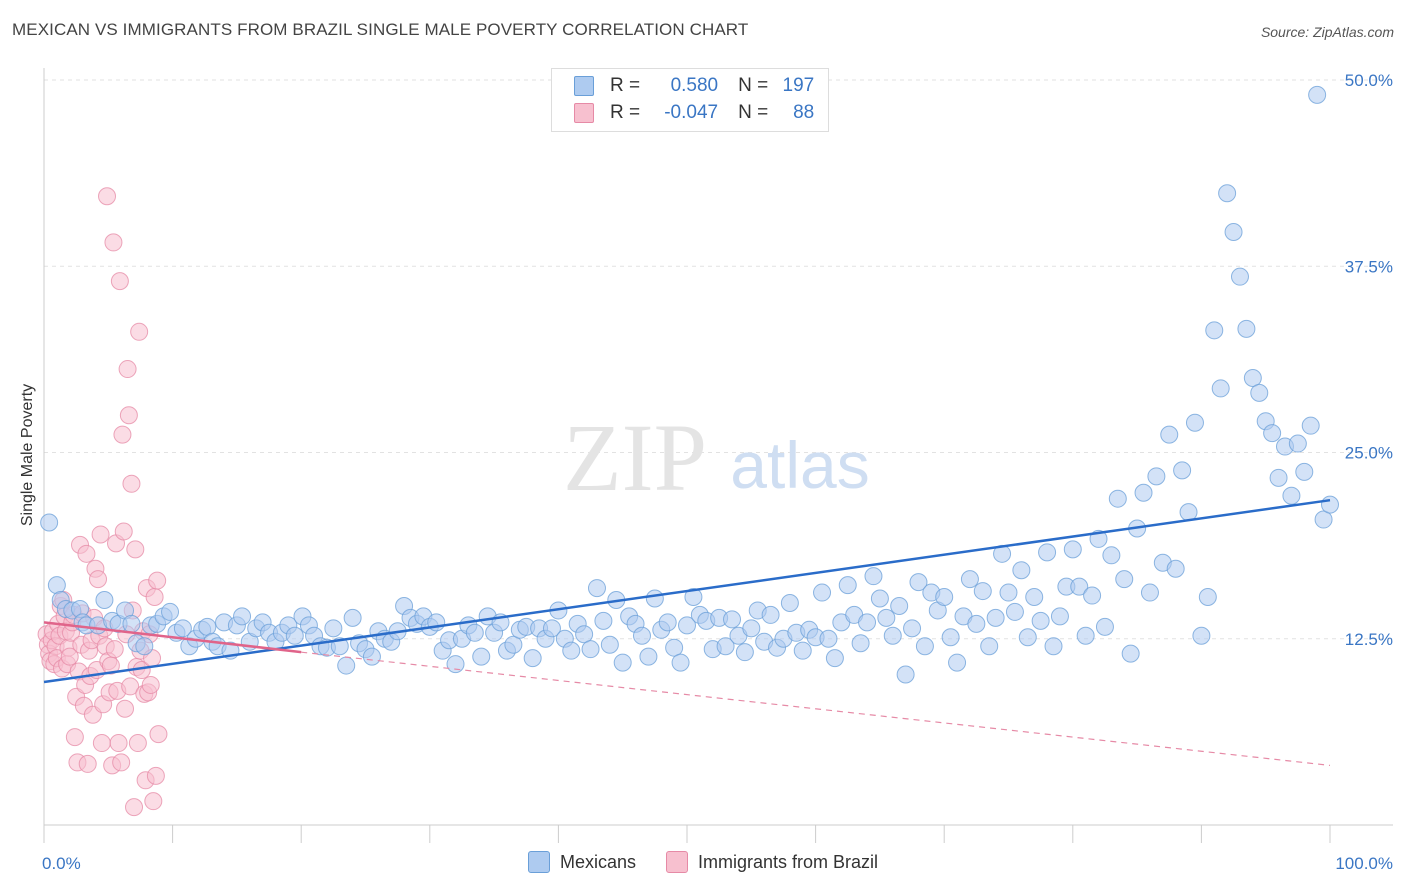 The width and height of the screenshot is (1406, 892). I want to click on legend-n-value: 88, so click(804, 112).